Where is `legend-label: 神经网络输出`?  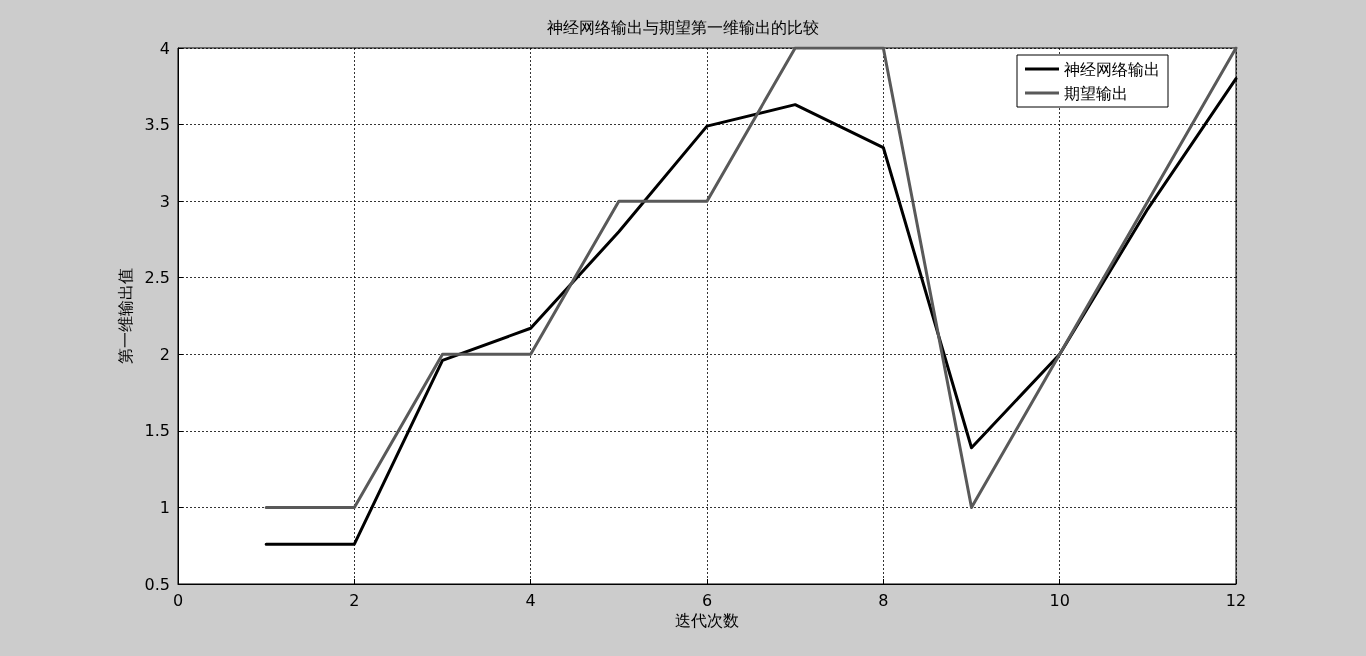
legend-label: 神经网络输出 is located at coordinates (1112, 69).